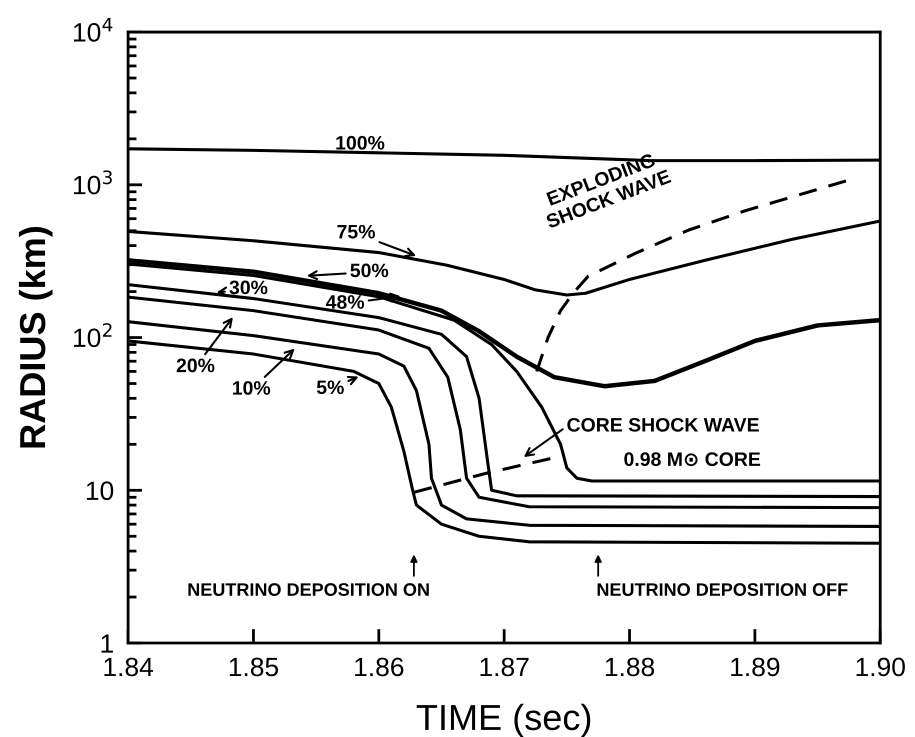  I want to click on annotation: CORE SHOCK WAVE, so click(663, 425).